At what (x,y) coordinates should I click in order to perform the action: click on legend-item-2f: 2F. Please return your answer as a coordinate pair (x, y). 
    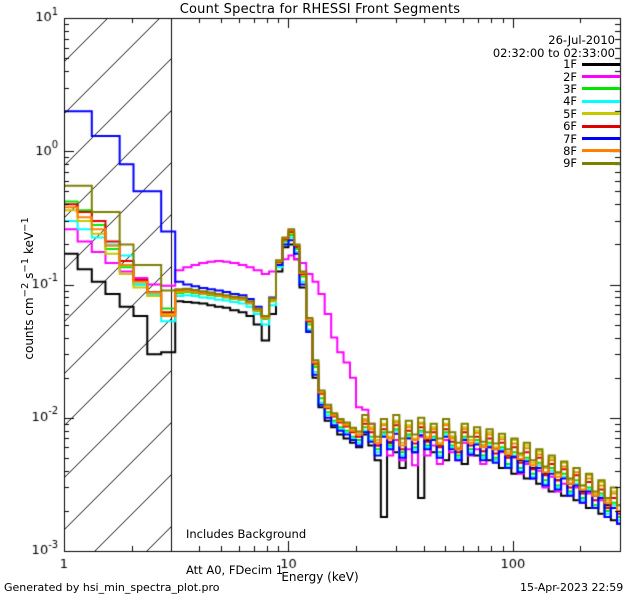
    Looking at the image, I should click on (570, 76).